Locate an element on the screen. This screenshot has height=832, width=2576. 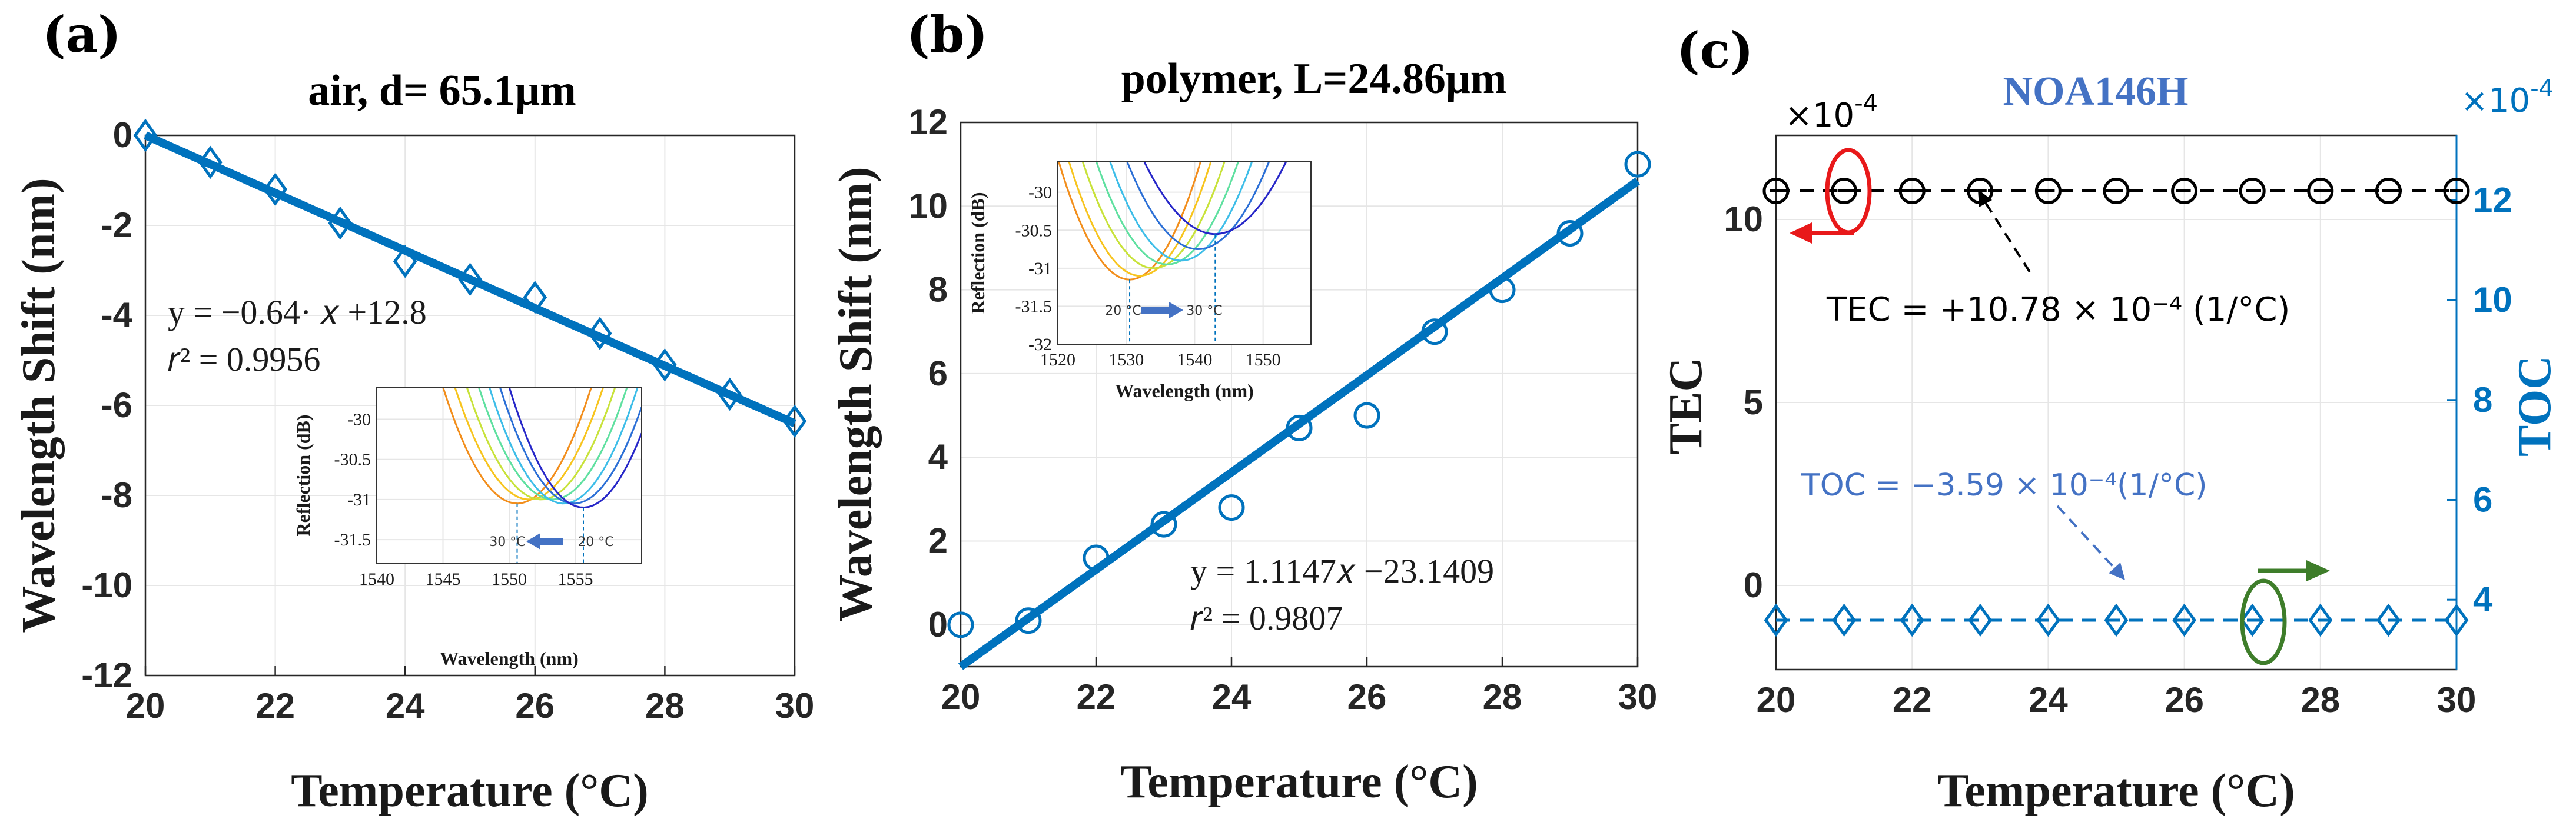
panel-c-tec-axis-arrow-head is located at coordinates (1801, 233).